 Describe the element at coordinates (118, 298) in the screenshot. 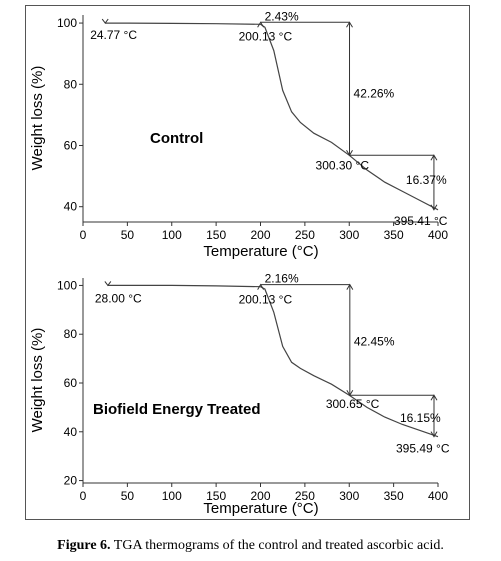

I see `annotation-label: 28.00 °C` at that location.